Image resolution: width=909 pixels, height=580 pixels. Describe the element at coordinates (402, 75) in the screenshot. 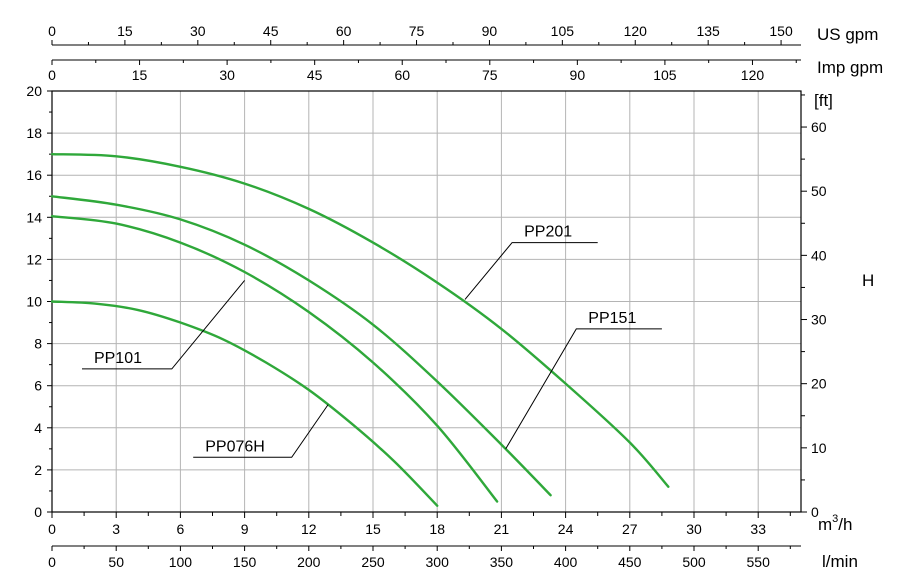

I see `x-impgpm-tick-label: 60` at that location.